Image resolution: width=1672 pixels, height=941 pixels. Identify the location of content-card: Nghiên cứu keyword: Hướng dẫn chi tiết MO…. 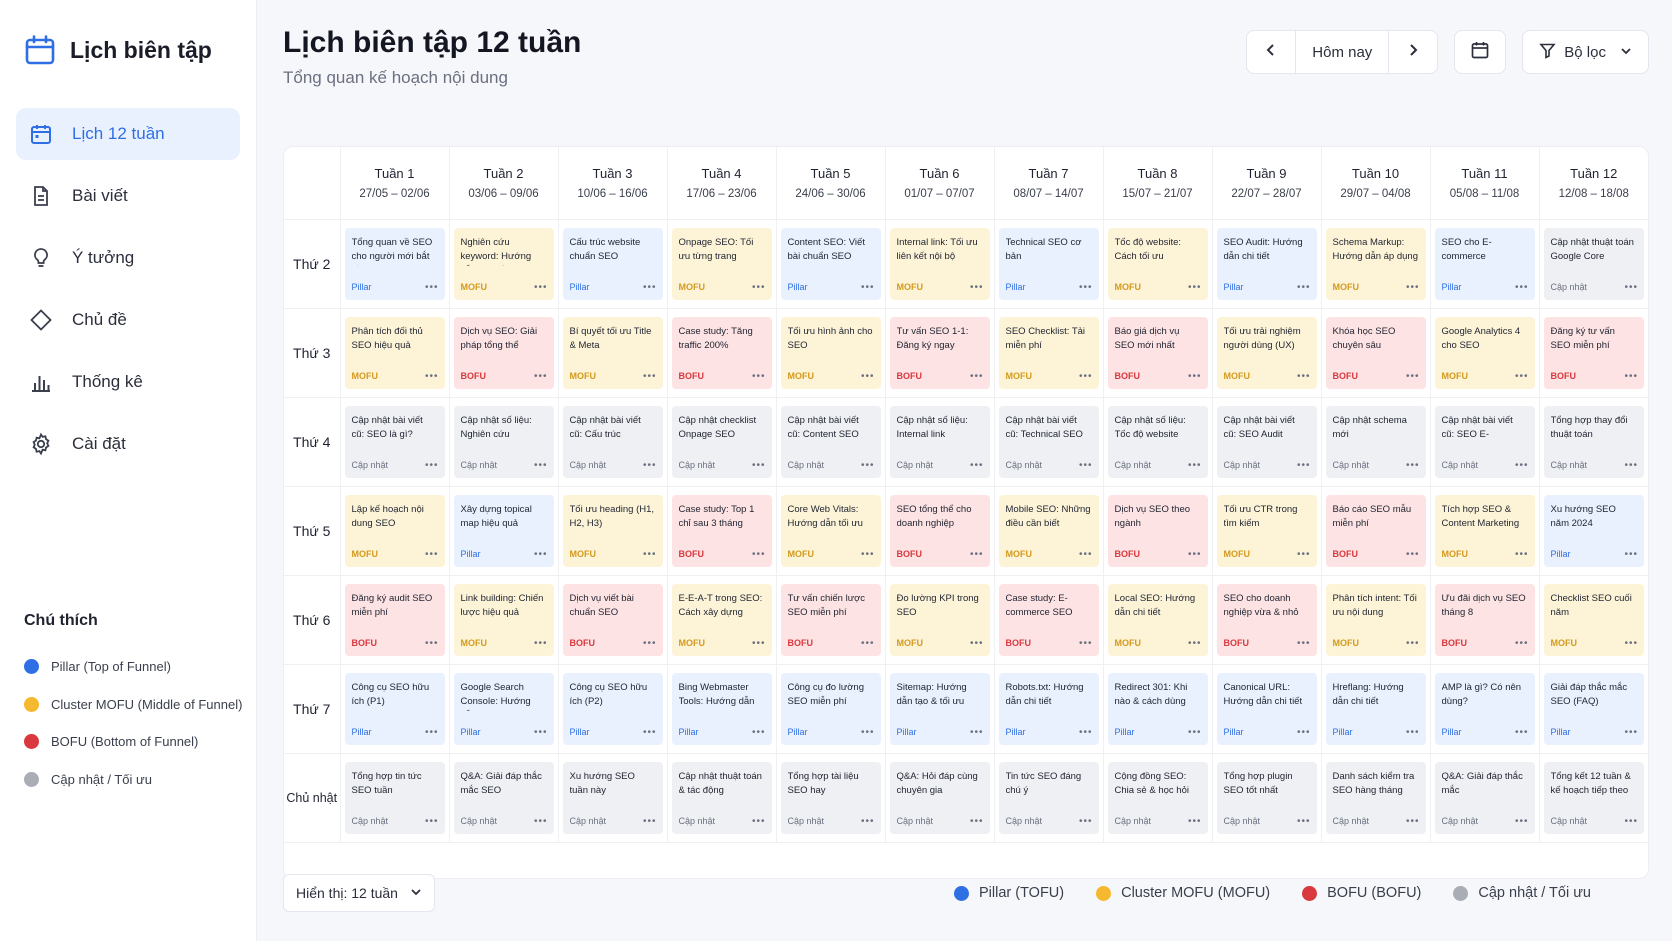
(503, 263).